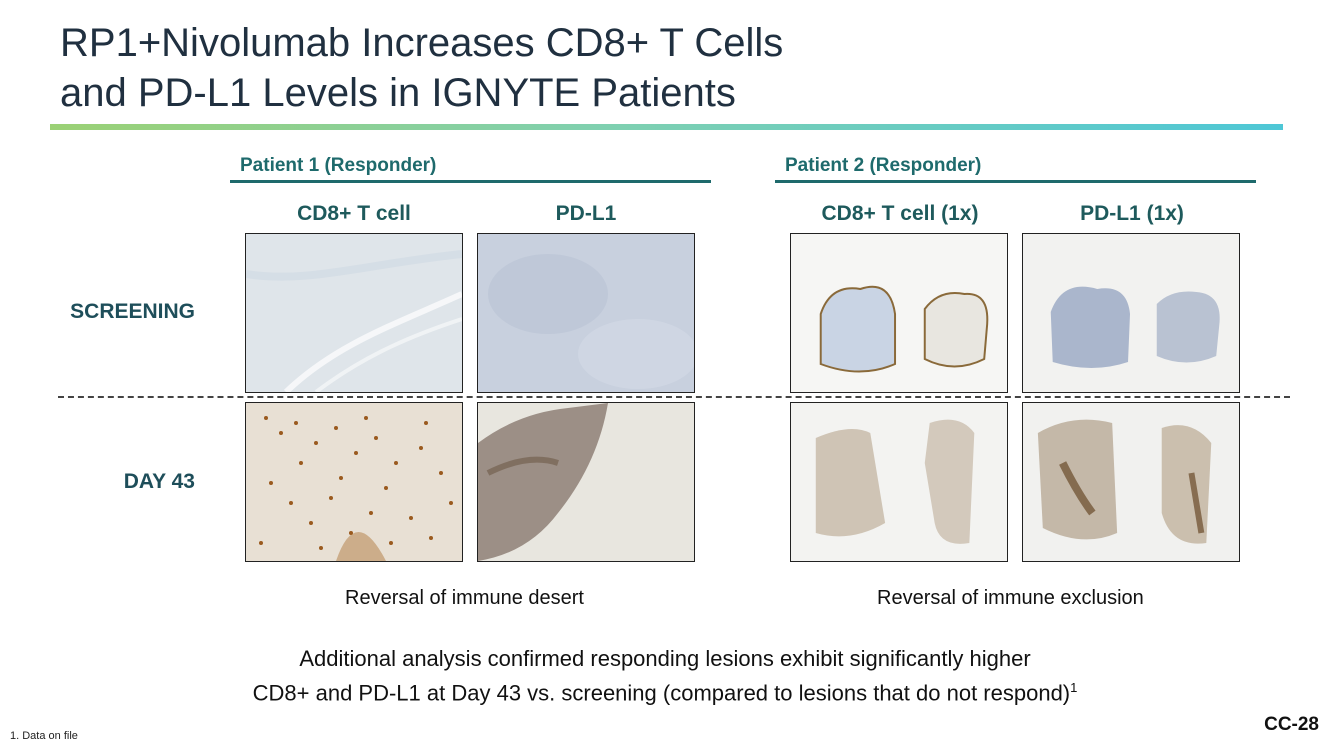 The width and height of the screenshot is (1333, 749). What do you see at coordinates (470, 181) in the screenshot?
I see `patient-1-rule` at bounding box center [470, 181].